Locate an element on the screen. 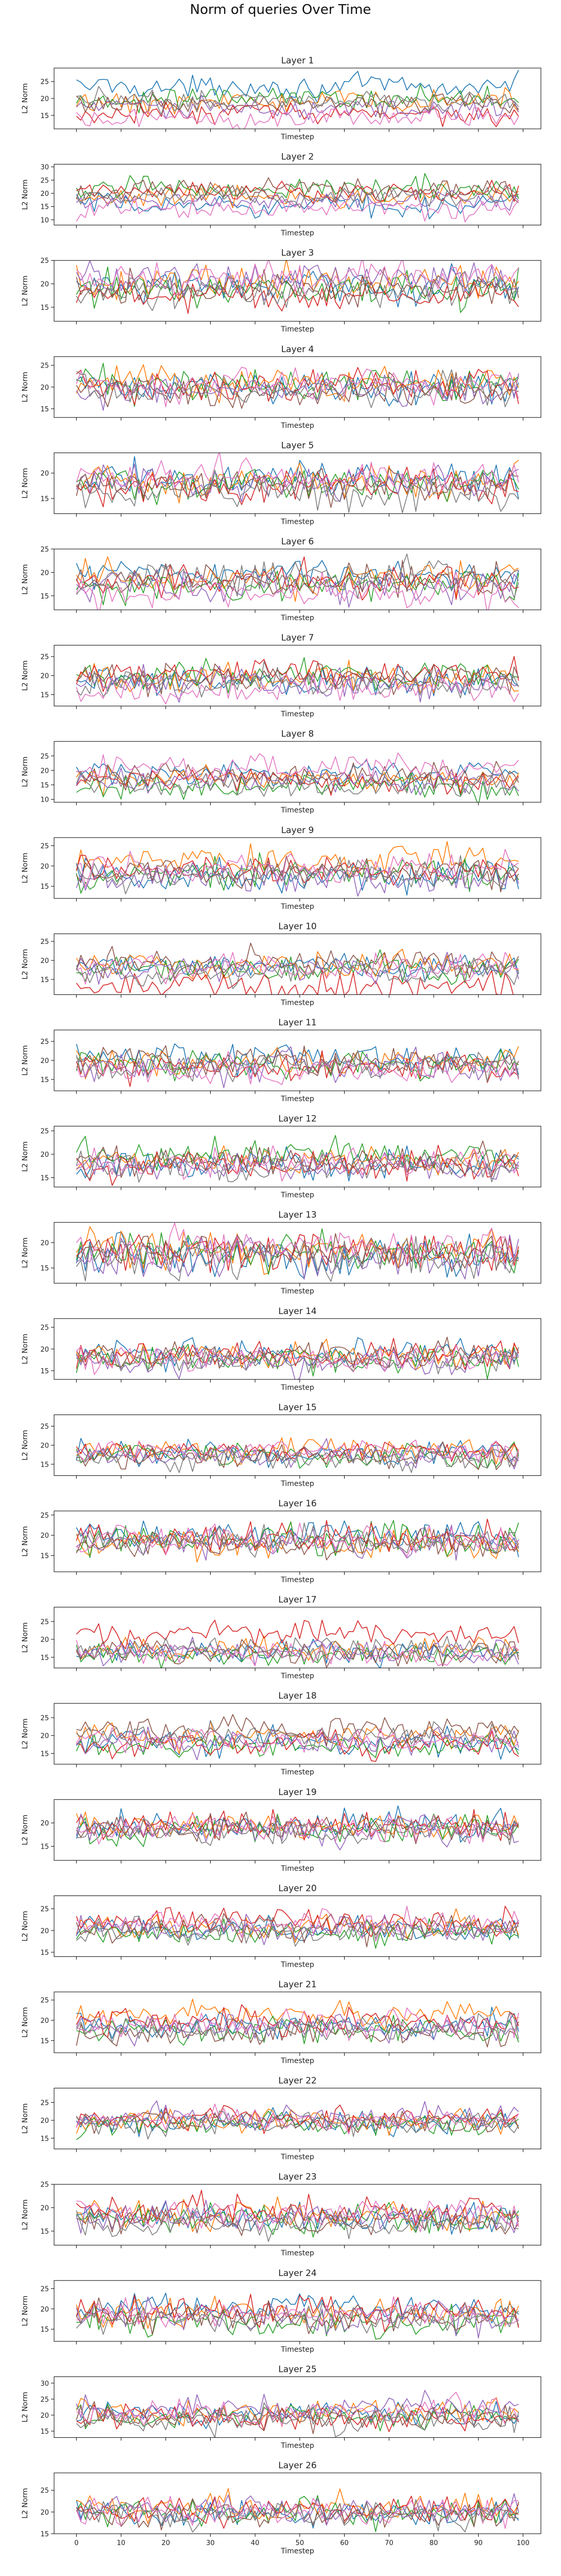  y-tick-label: 30 is located at coordinates (44, 2384).